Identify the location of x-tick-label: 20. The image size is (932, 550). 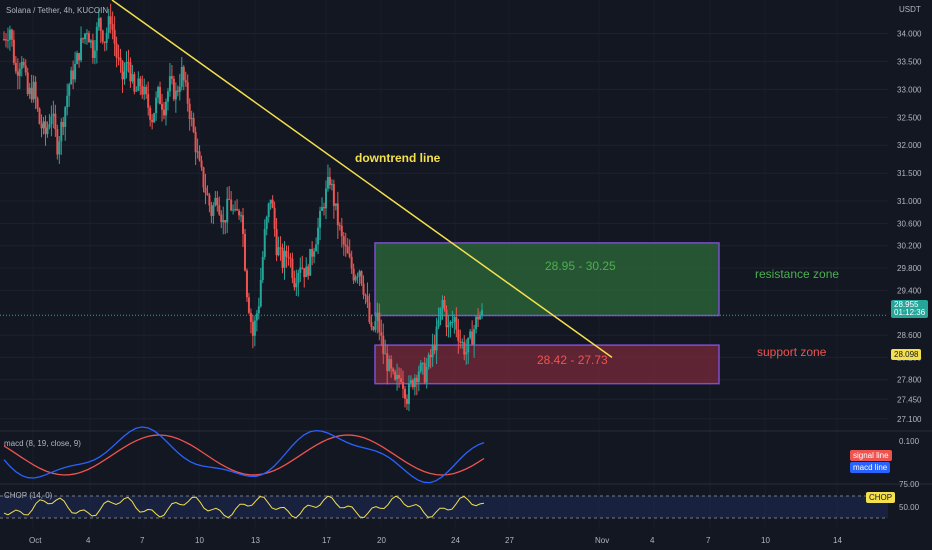
(381, 540).